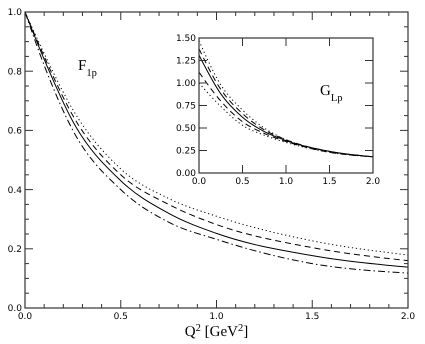 The height and width of the screenshot is (344, 425). I want to click on y-tick-label: 0.6, so click(15, 131).